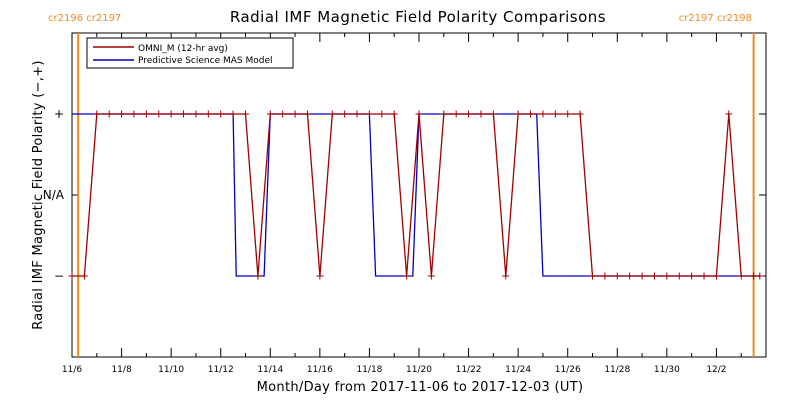  What do you see at coordinates (121, 370) in the screenshot?
I see `x-tick-label: 11/8` at bounding box center [121, 370].